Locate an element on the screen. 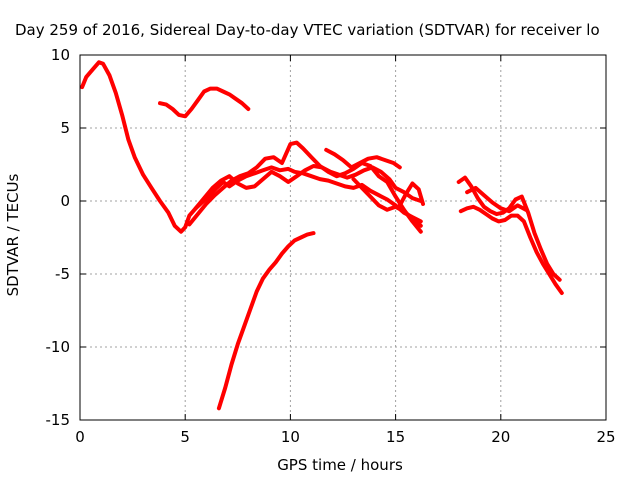  x-tick-label: 25 is located at coordinates (605, 437).